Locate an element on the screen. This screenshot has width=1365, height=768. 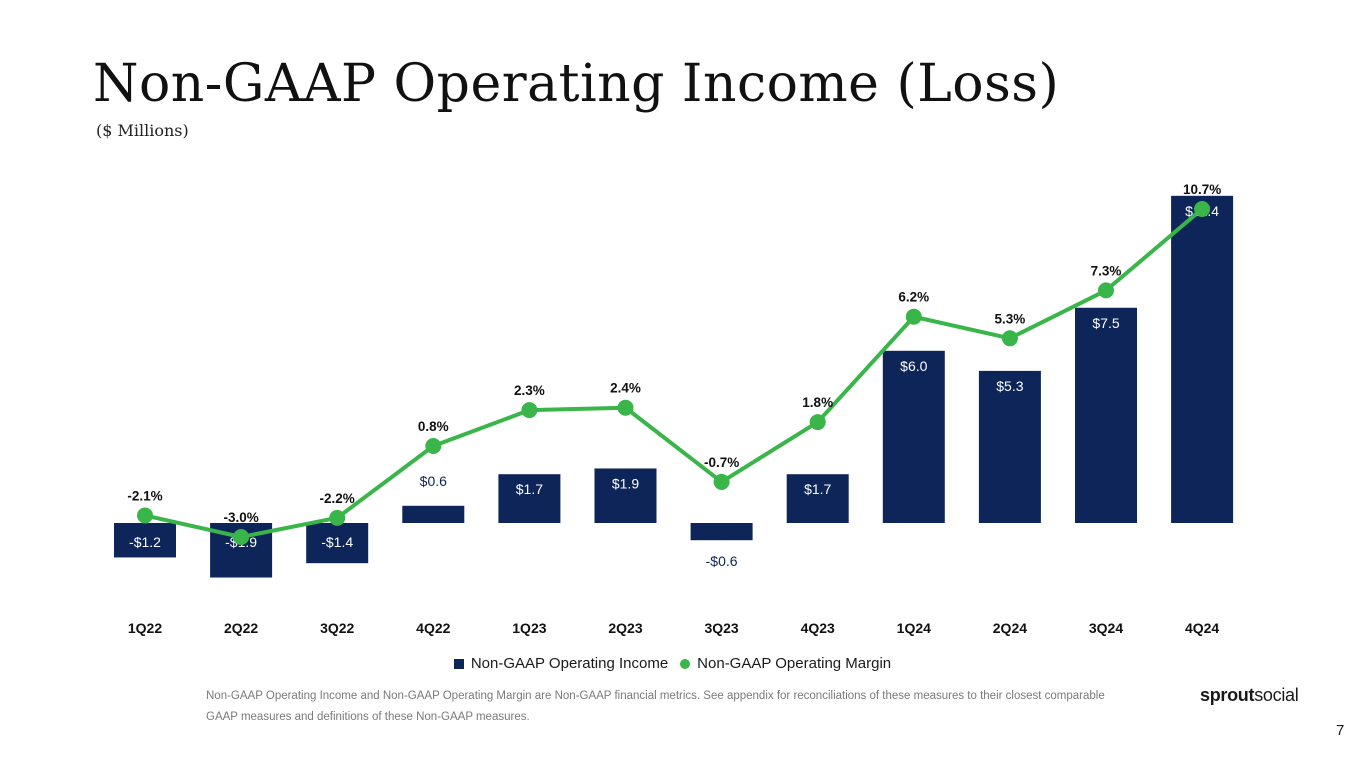
bar-3Q22 is located at coordinates (337, 543).